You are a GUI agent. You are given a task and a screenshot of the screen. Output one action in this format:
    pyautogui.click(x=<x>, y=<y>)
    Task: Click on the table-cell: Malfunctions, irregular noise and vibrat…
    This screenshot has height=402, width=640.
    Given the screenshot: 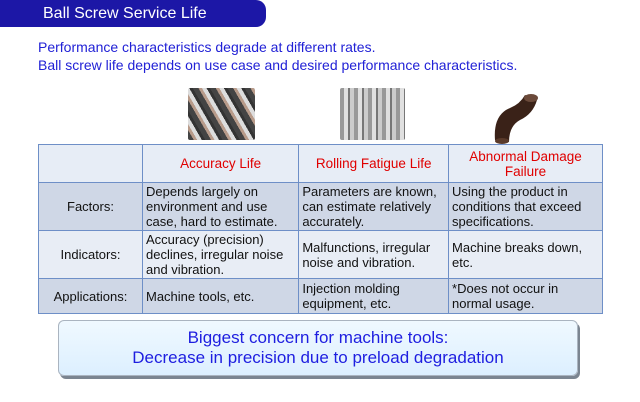 What is the action you would take?
    pyautogui.click(x=374, y=254)
    